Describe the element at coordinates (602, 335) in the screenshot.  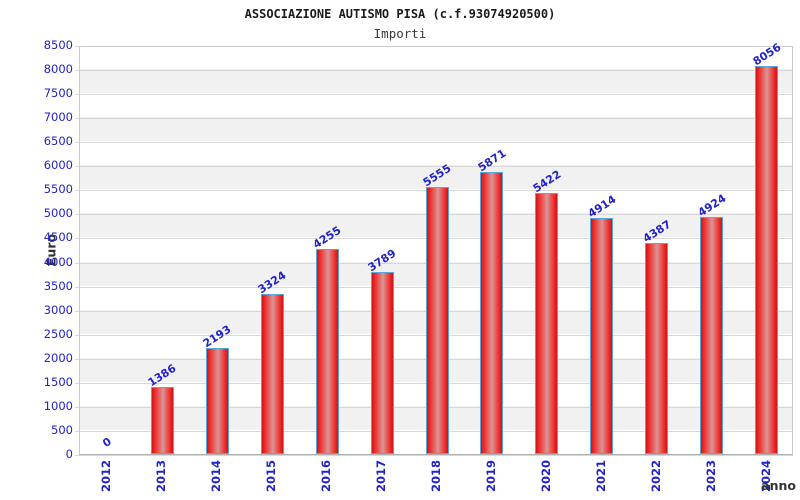
I see `bar-2021` at that location.